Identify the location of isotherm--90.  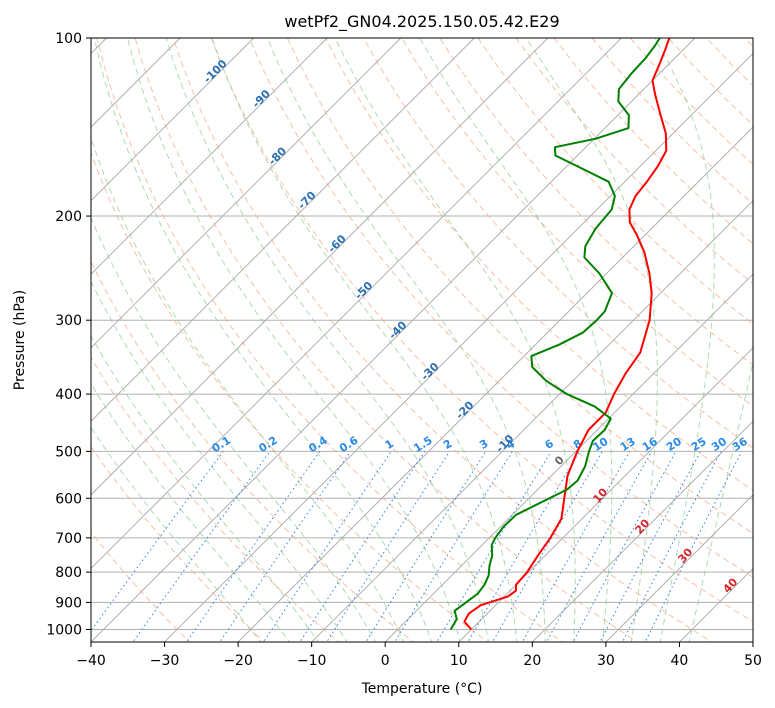
(209, 156).